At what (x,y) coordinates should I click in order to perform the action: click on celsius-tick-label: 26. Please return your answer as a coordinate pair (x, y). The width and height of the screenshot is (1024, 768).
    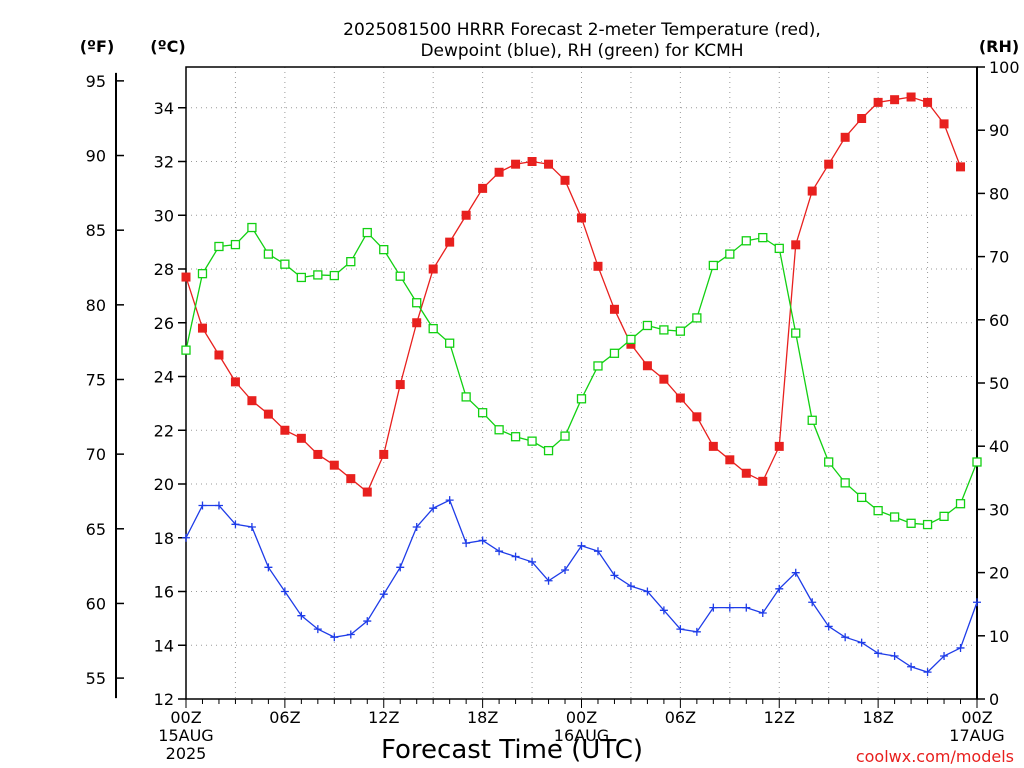
    Looking at the image, I should click on (164, 323).